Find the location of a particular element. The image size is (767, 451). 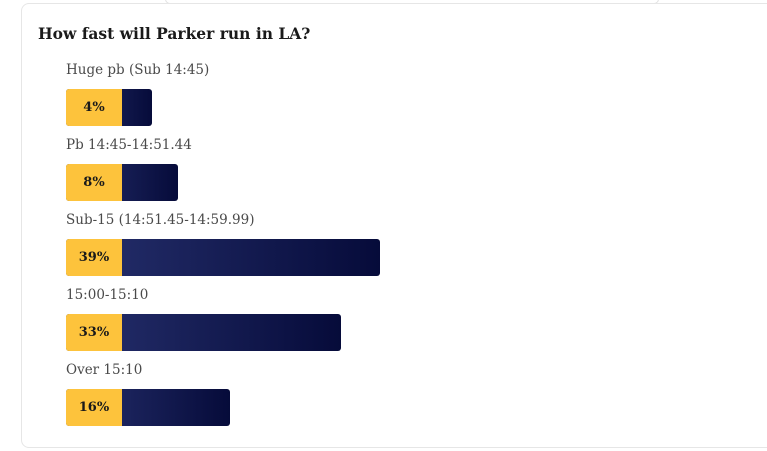

result-bar: 4% is located at coordinates (109, 107).